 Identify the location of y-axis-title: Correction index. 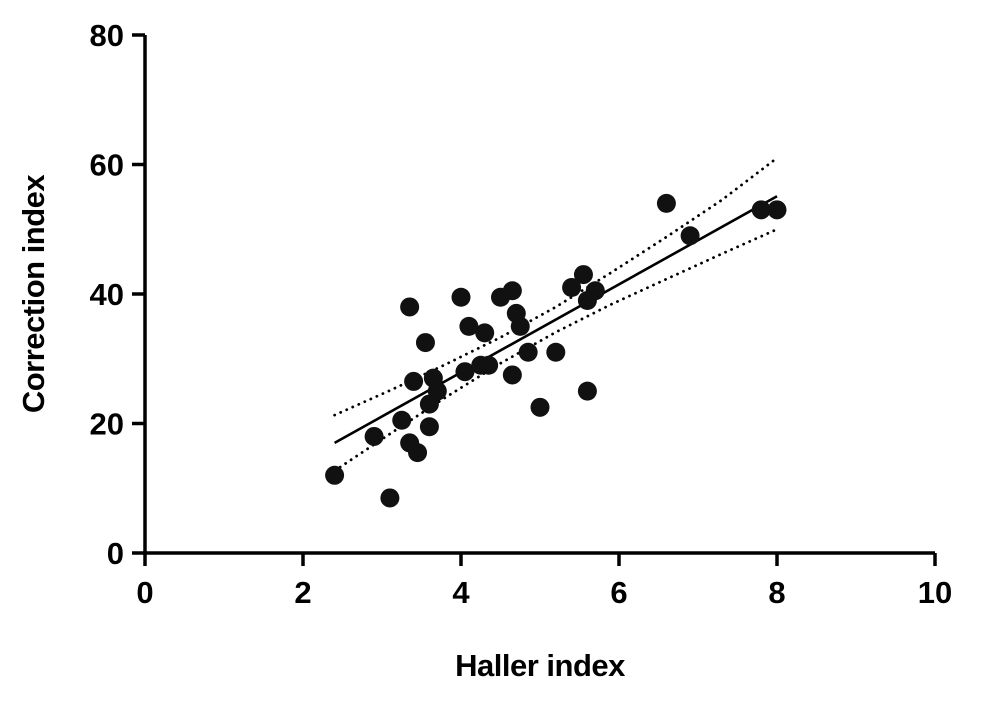
(33, 294).